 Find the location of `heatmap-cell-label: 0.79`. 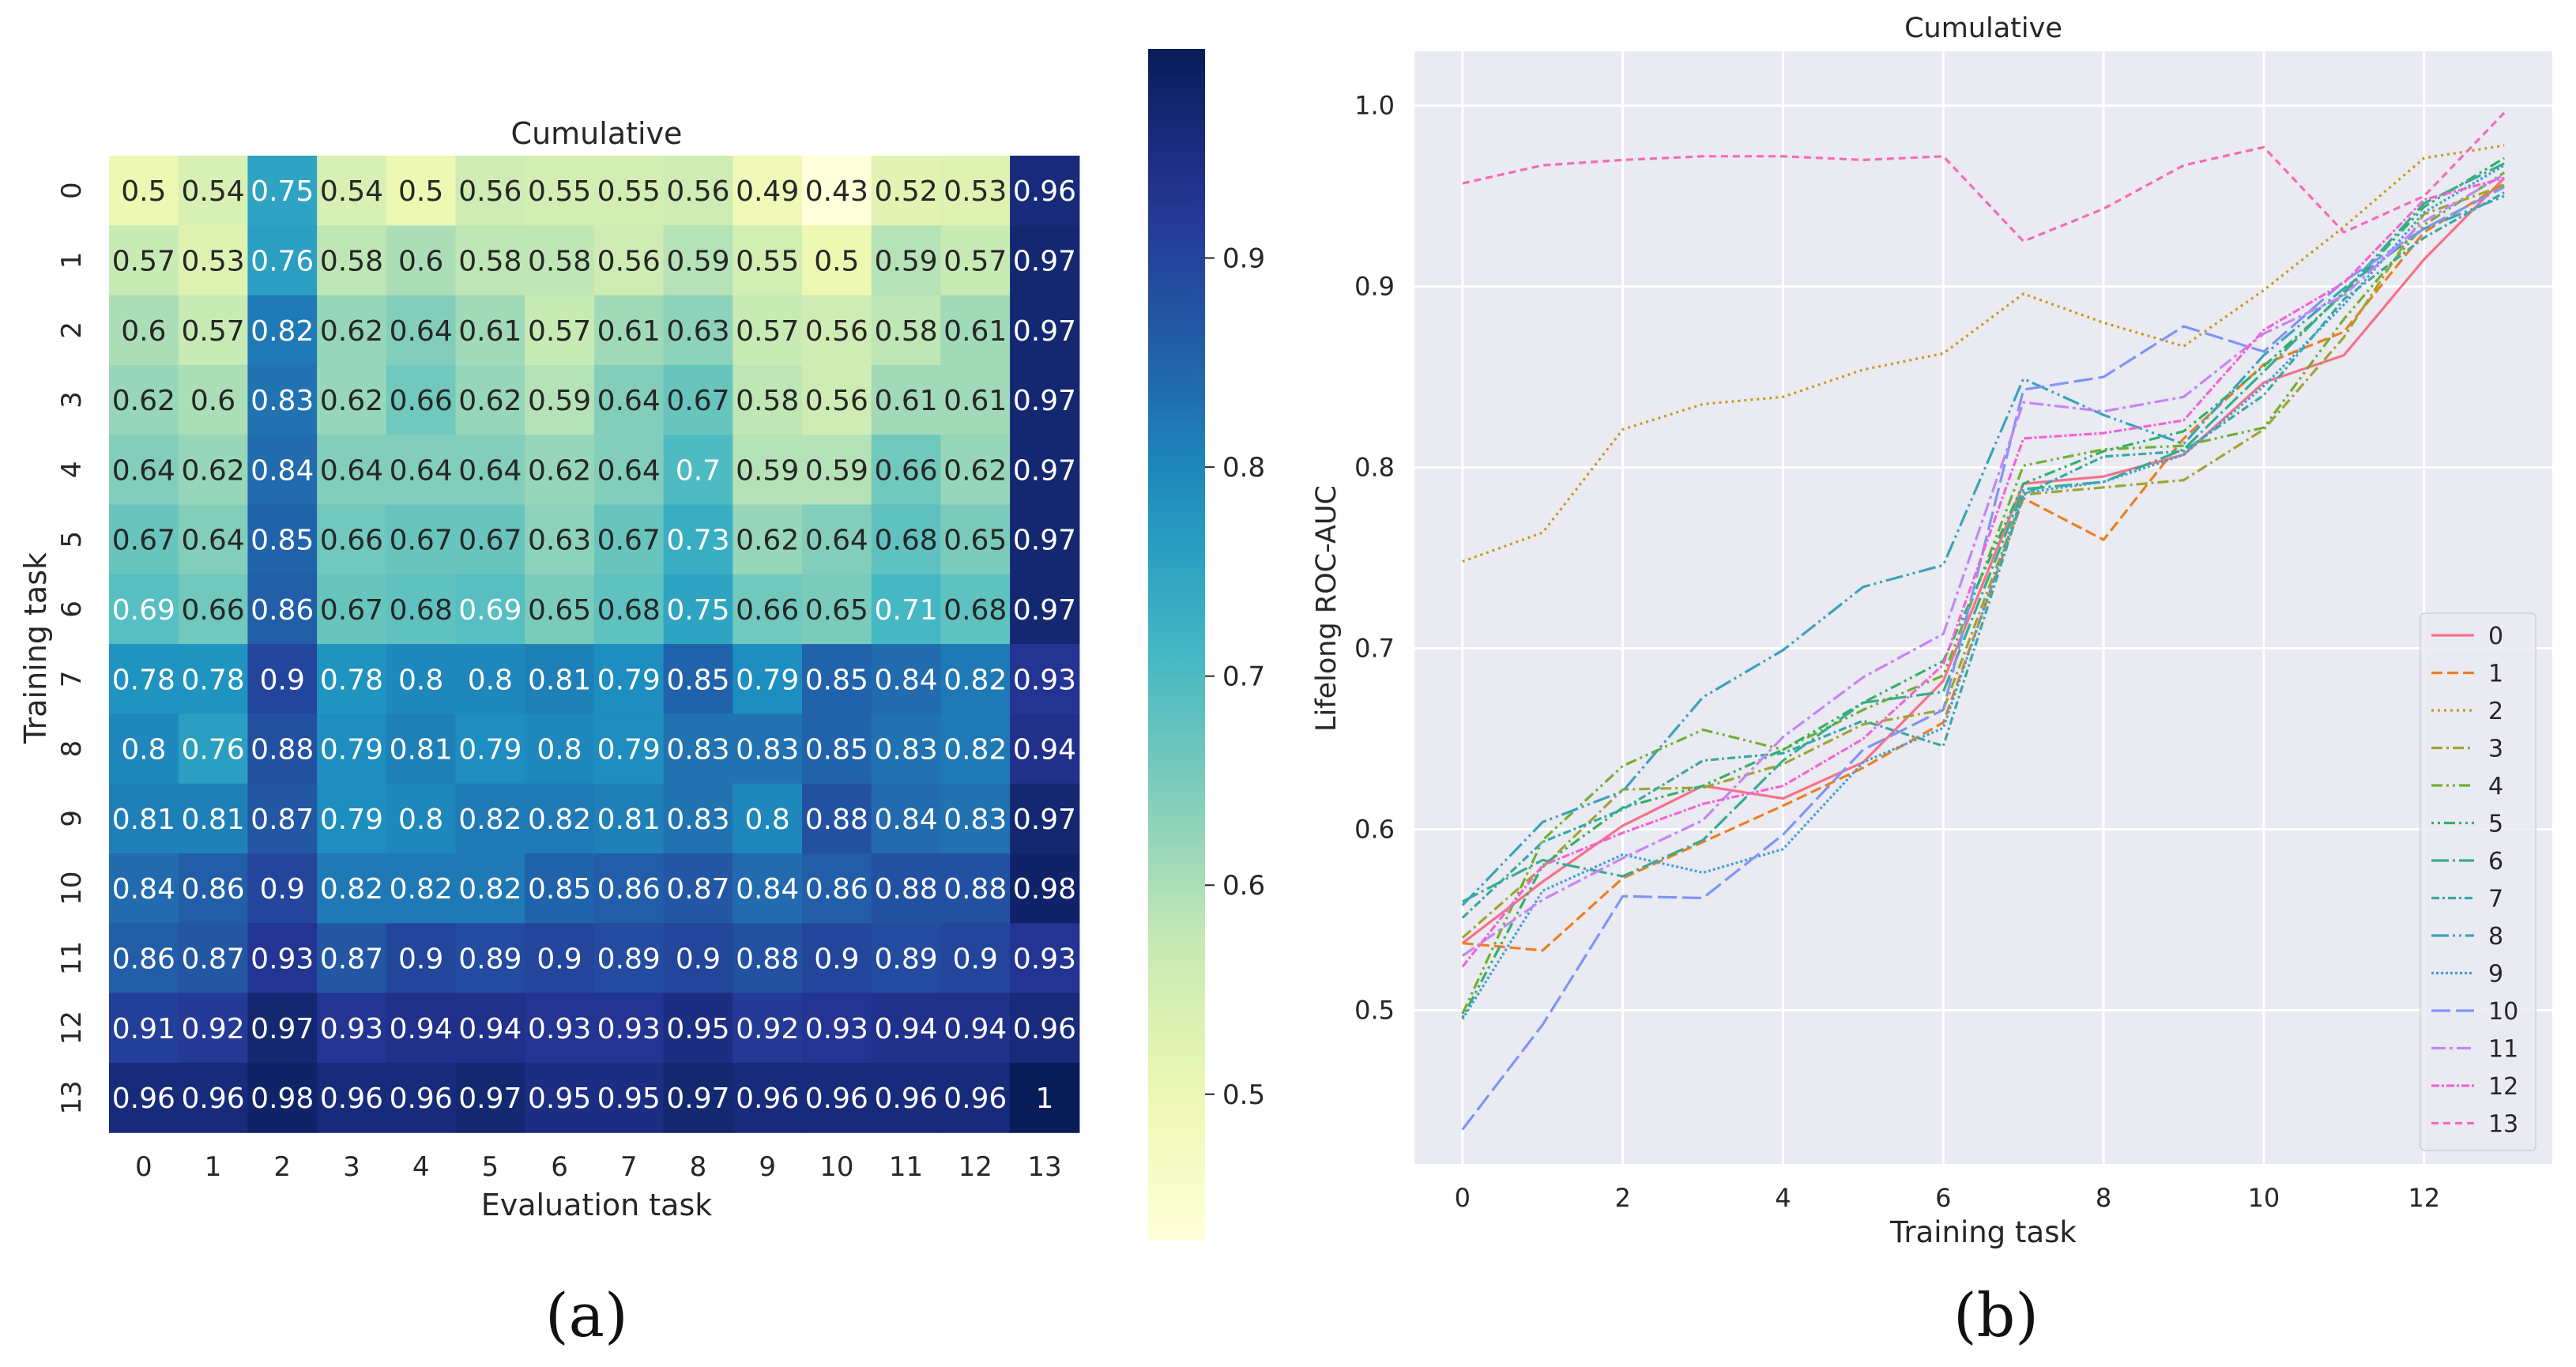

heatmap-cell-label: 0.79 is located at coordinates (351, 750).